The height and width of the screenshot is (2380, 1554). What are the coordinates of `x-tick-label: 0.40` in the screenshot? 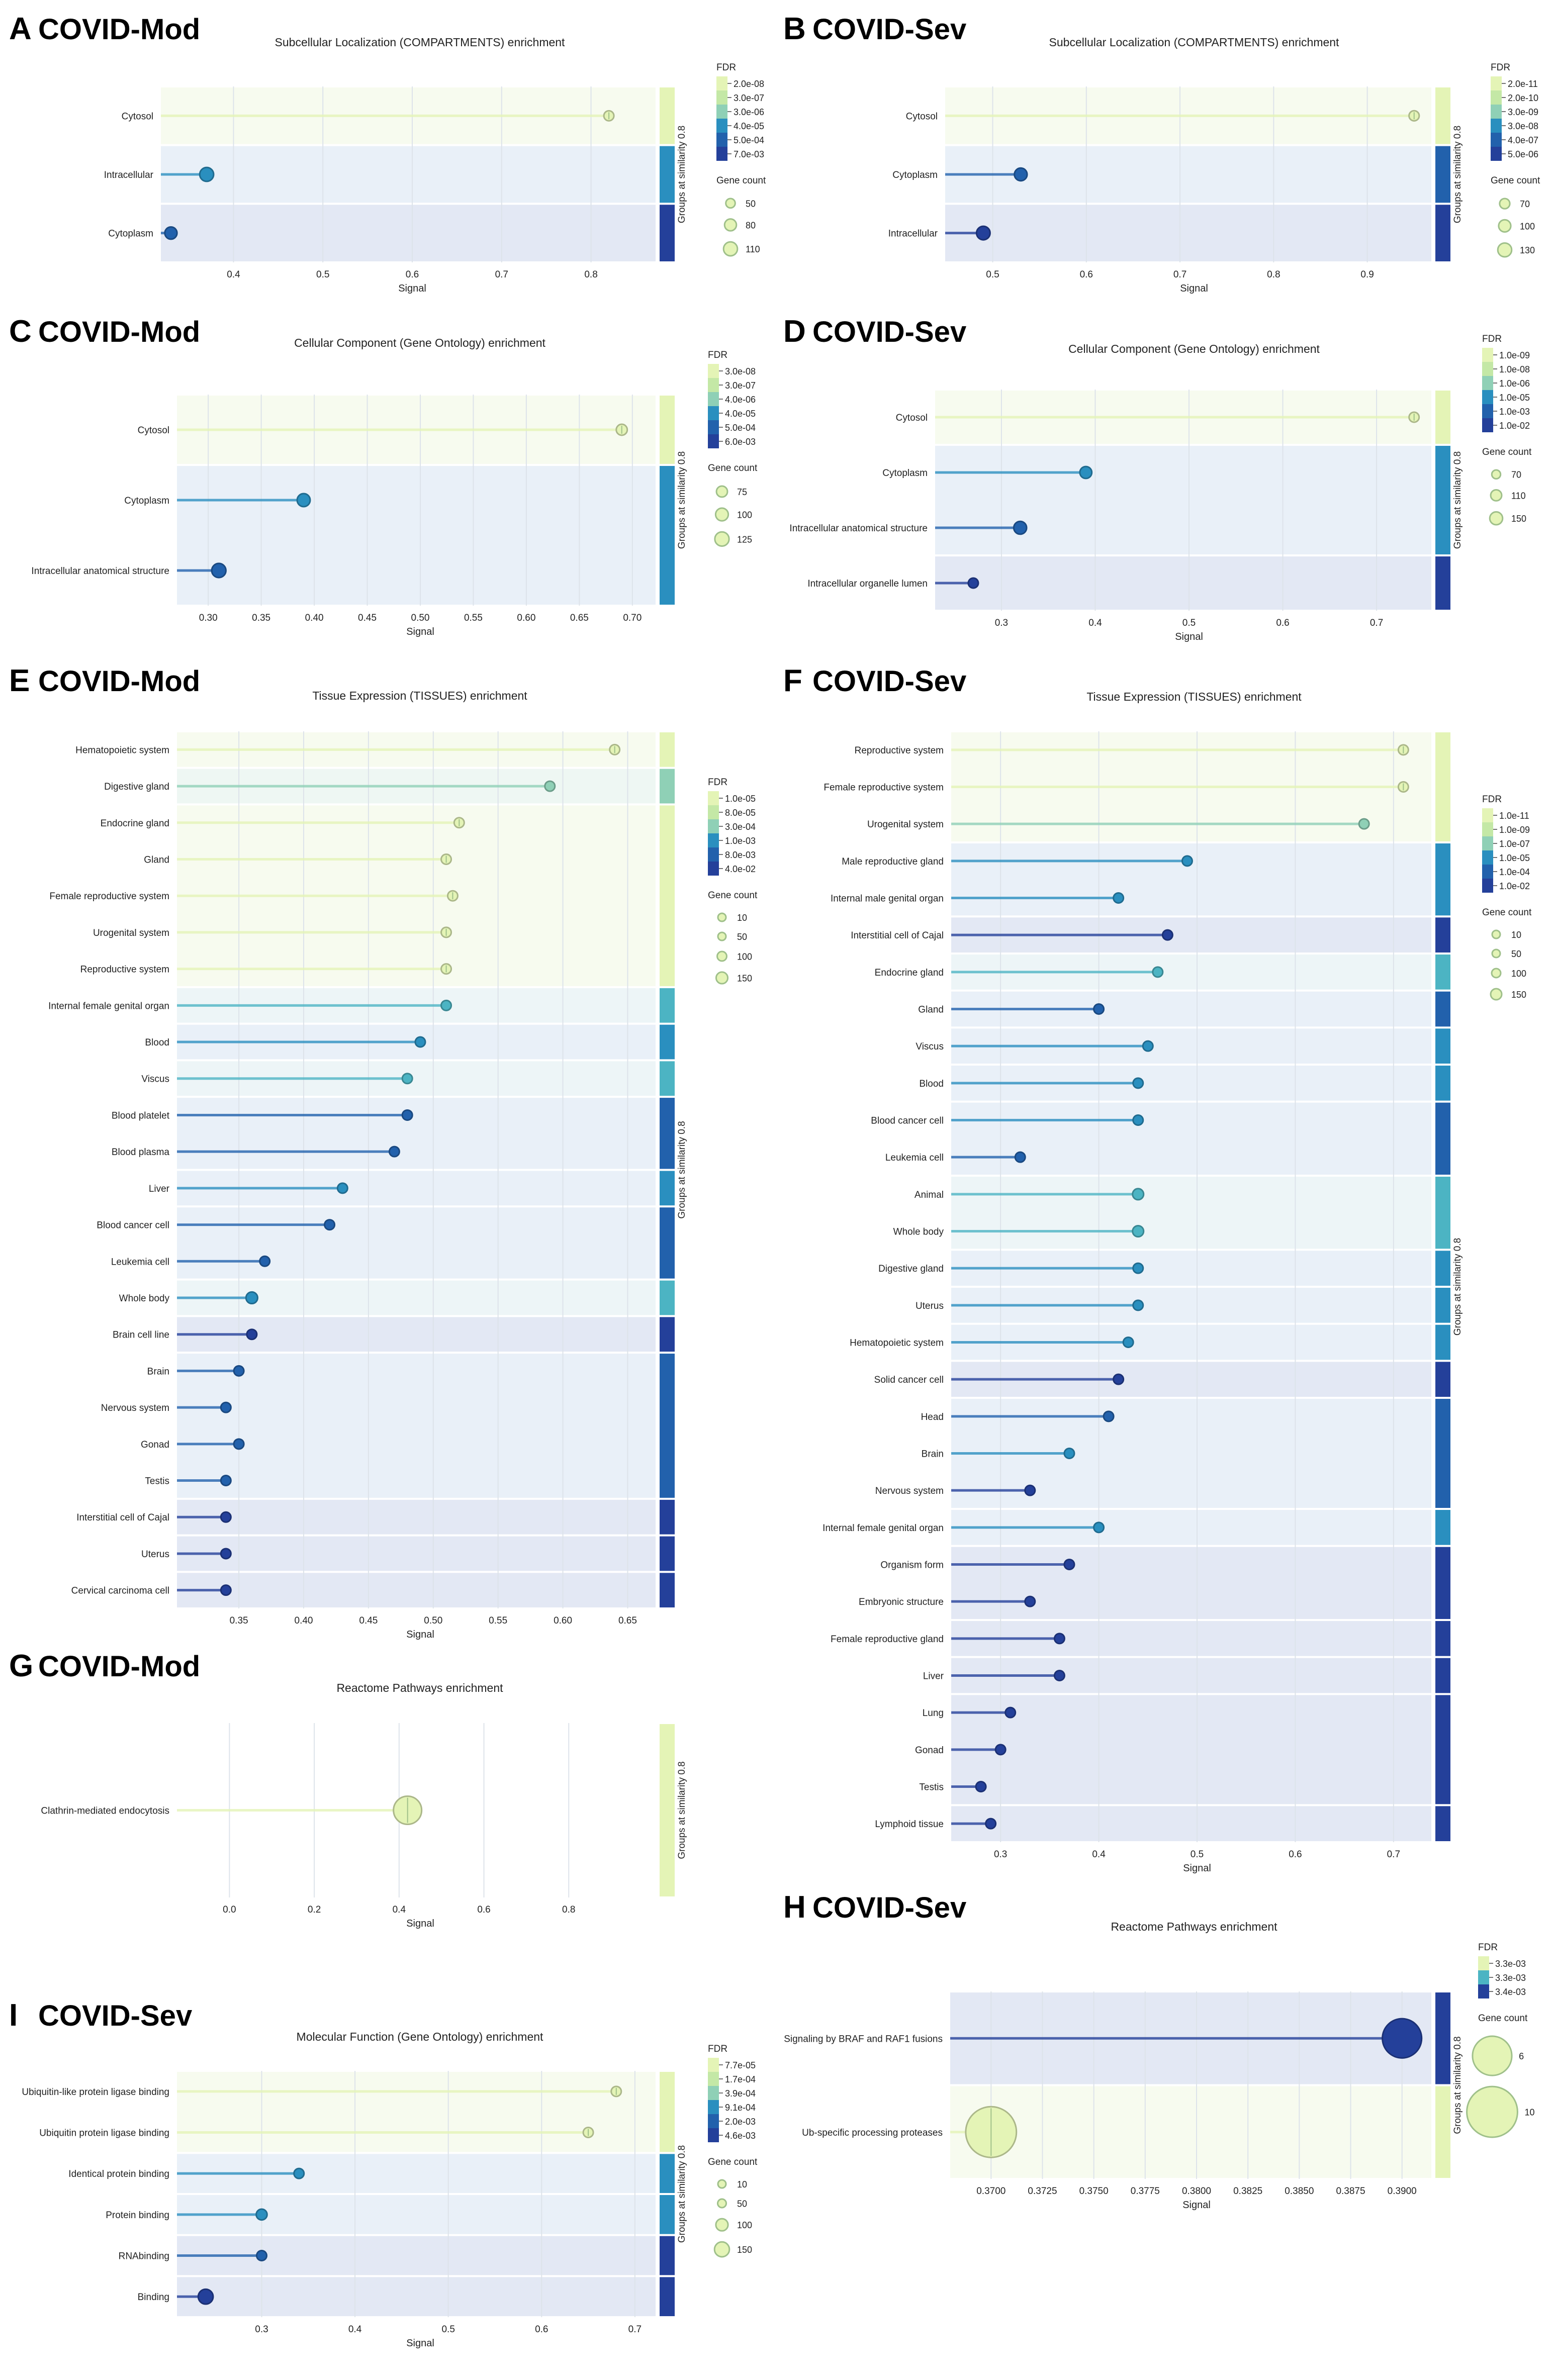 It's located at (314, 618).